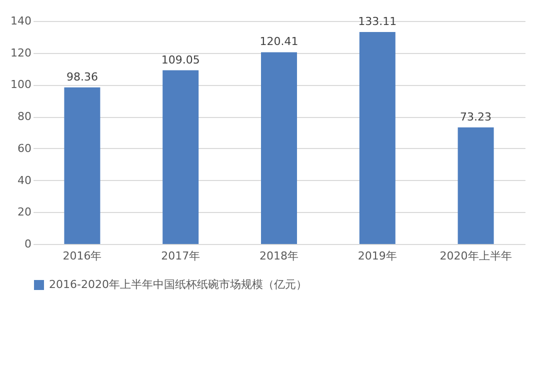 This screenshot has width=555, height=371. I want to click on x-tick-label: 2017年, so click(180, 256).